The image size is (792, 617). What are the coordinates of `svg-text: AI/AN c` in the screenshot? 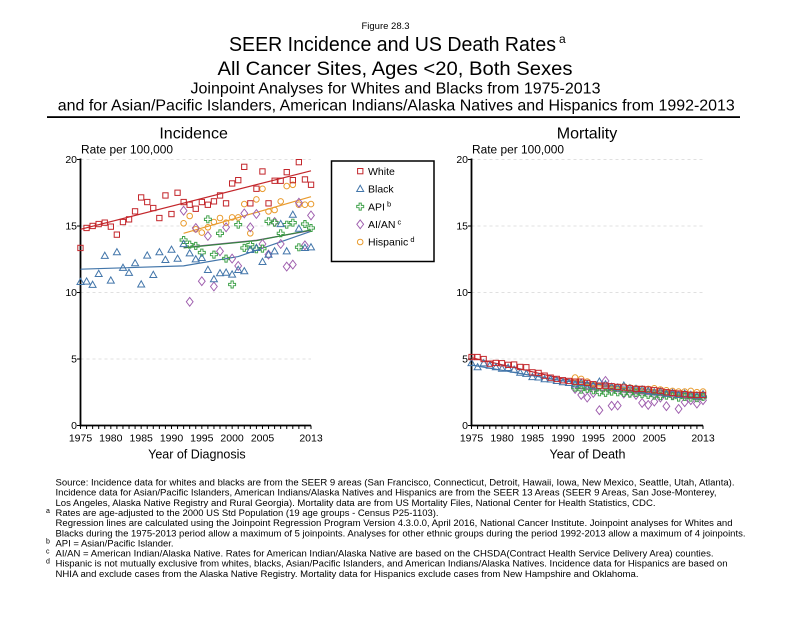 It's located at (385, 224).